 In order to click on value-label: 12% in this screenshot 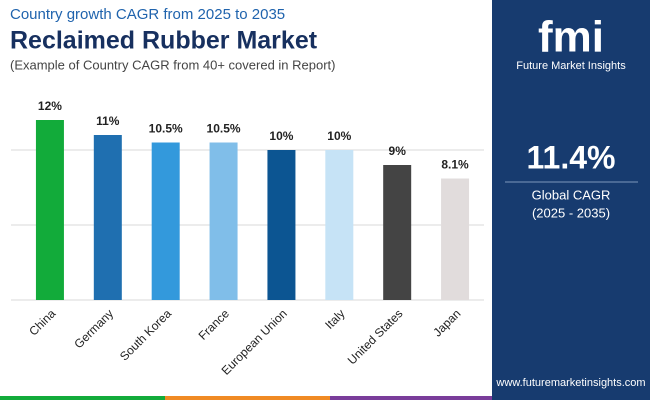, I will do `click(50, 106)`.